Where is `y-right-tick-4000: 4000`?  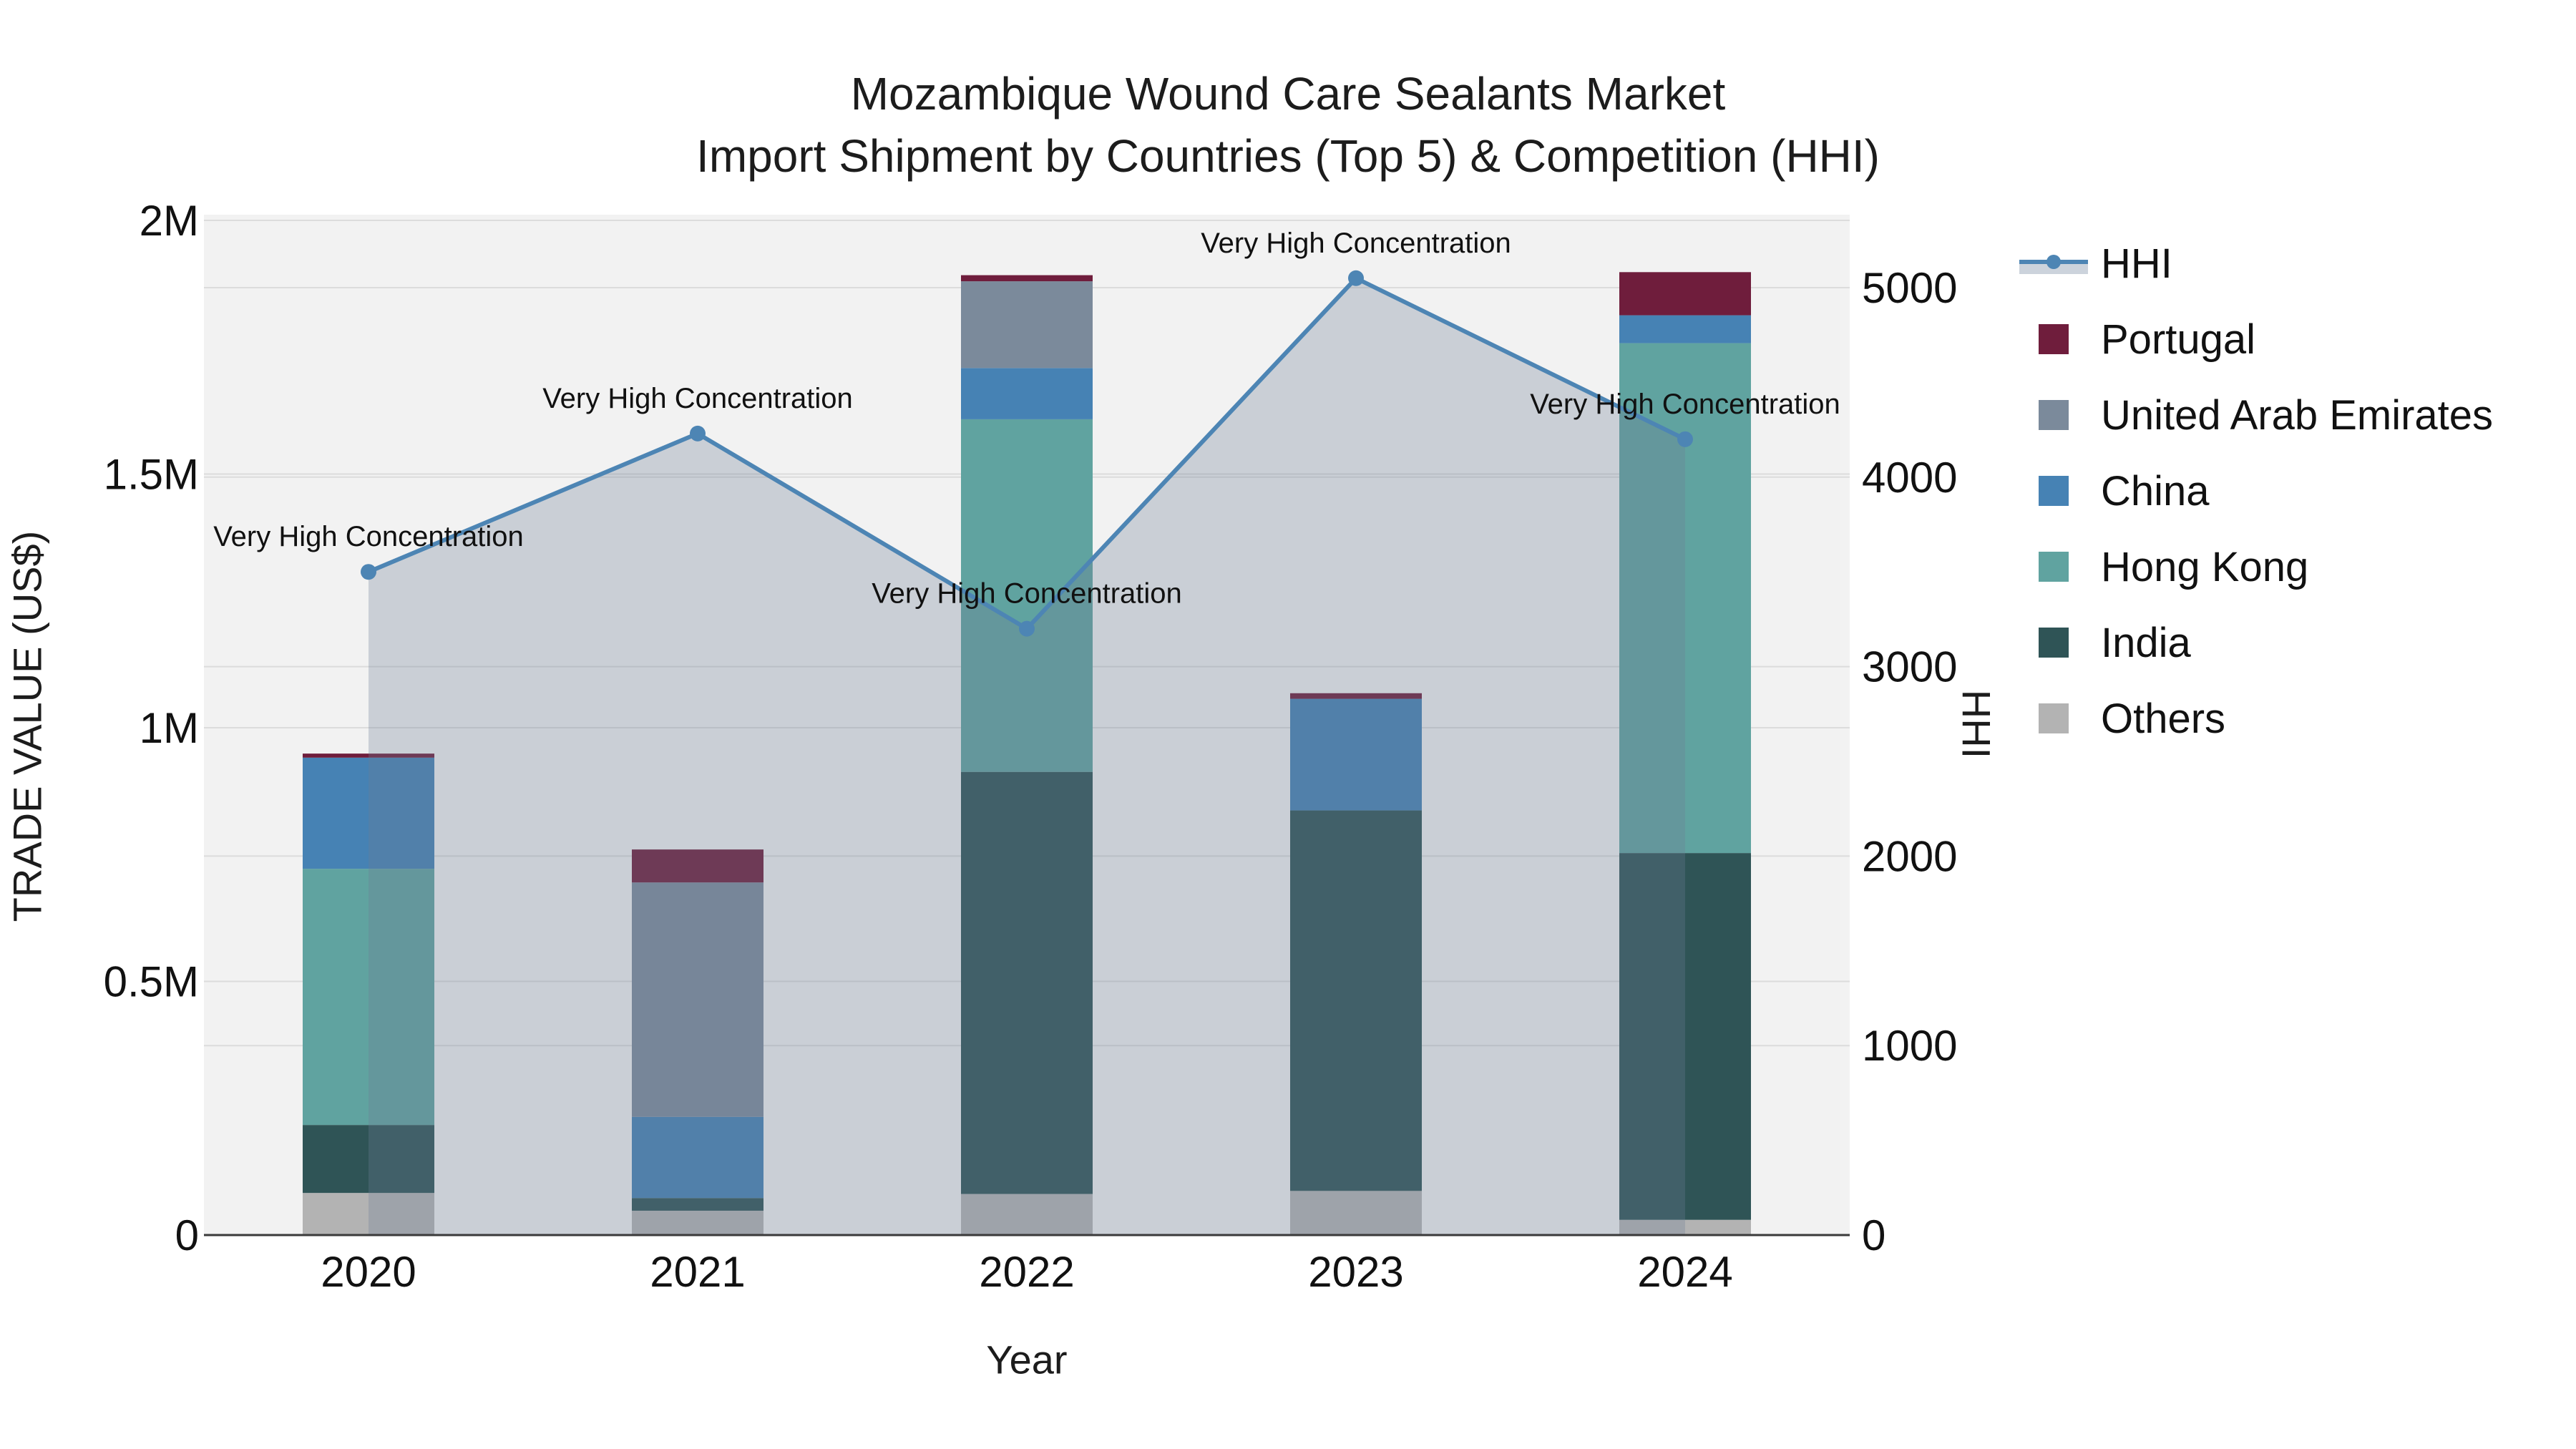 y-right-tick-4000: 4000 is located at coordinates (1909, 478).